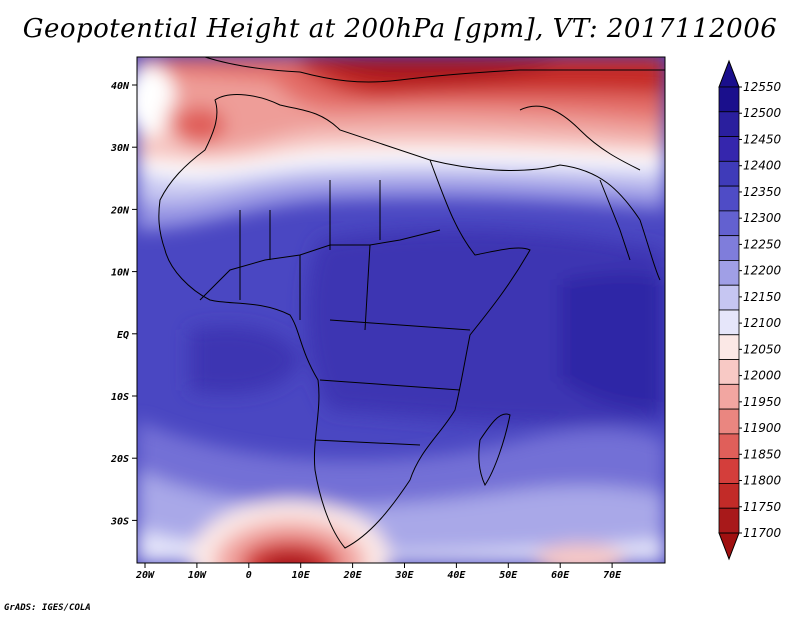 This screenshot has height=618, width=800. Describe the element at coordinates (404, 575) in the screenshot. I see `lon-tick-label: 30E` at that location.